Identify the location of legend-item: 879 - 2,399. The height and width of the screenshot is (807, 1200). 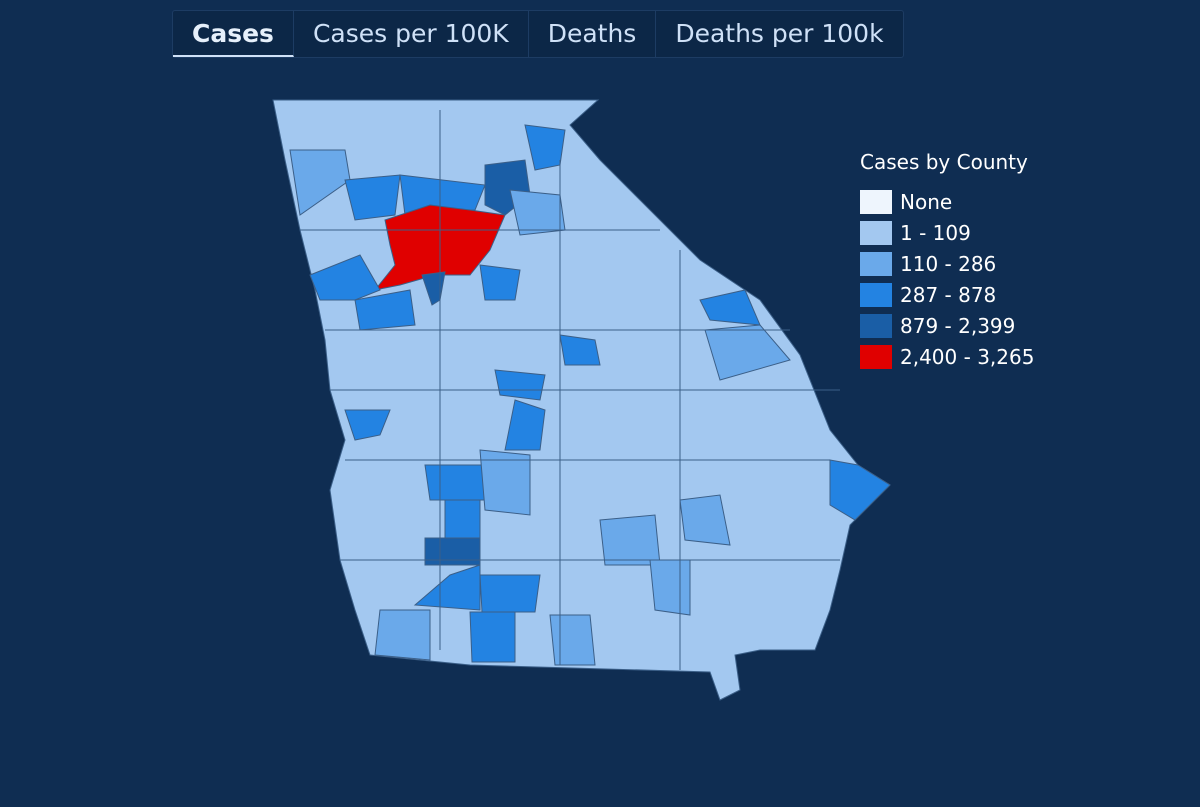
(947, 325).